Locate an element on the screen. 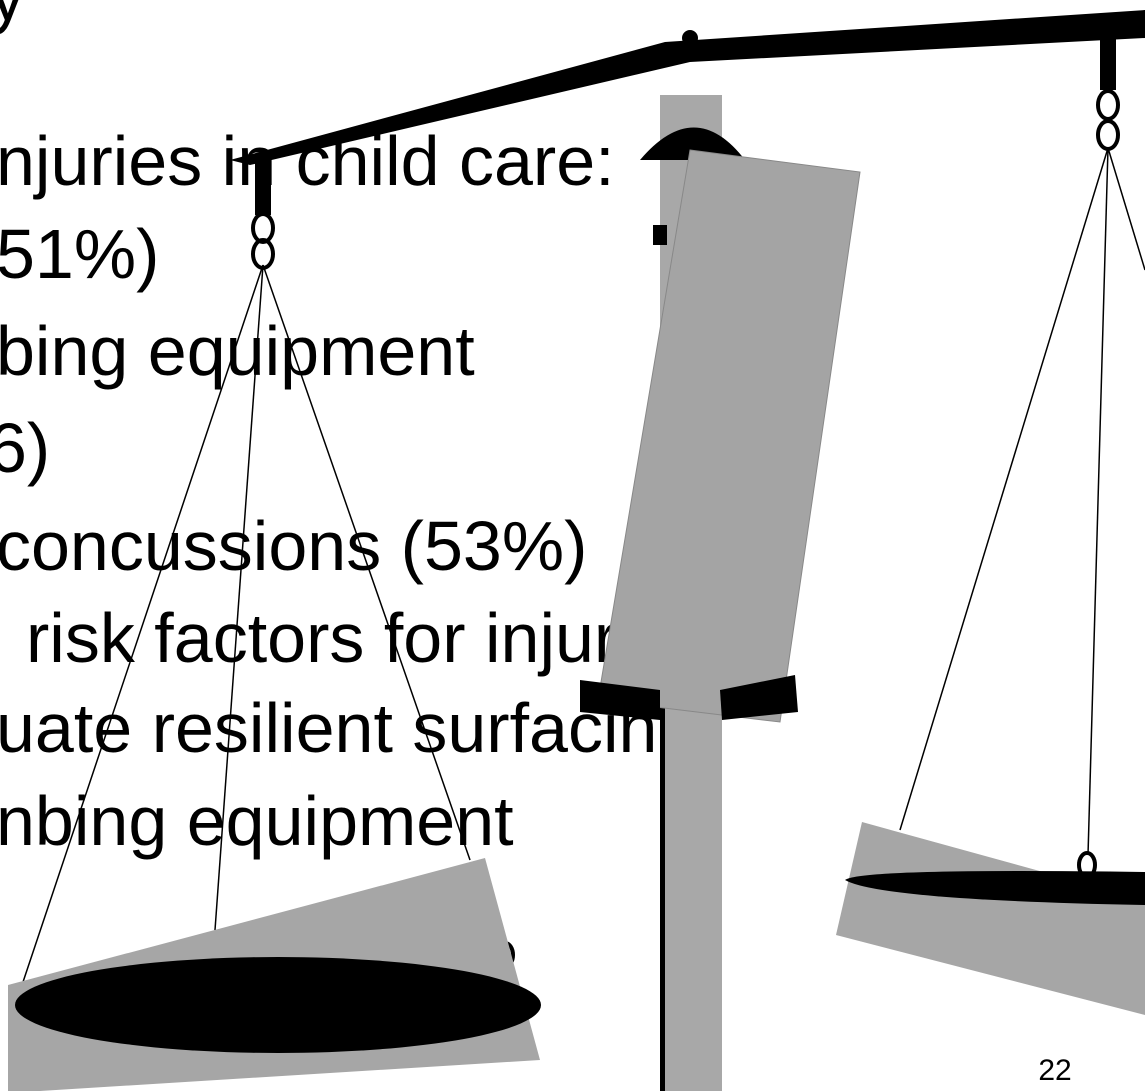  beam-knob is located at coordinates (690, 38).